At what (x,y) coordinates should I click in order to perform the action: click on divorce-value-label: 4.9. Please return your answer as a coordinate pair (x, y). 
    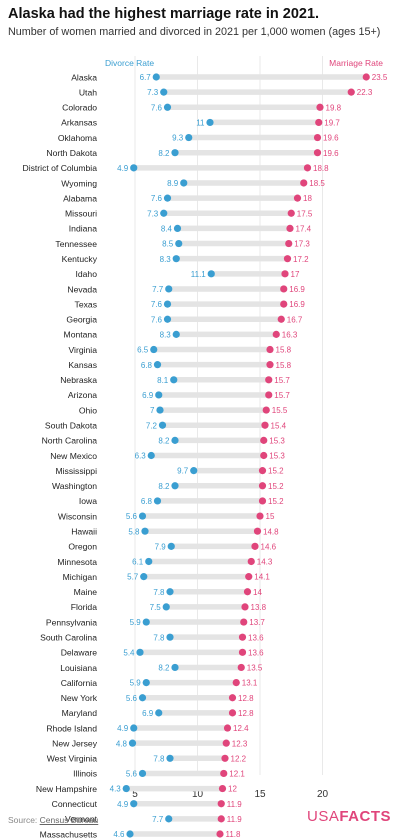
    Looking at the image, I should click on (123, 728).